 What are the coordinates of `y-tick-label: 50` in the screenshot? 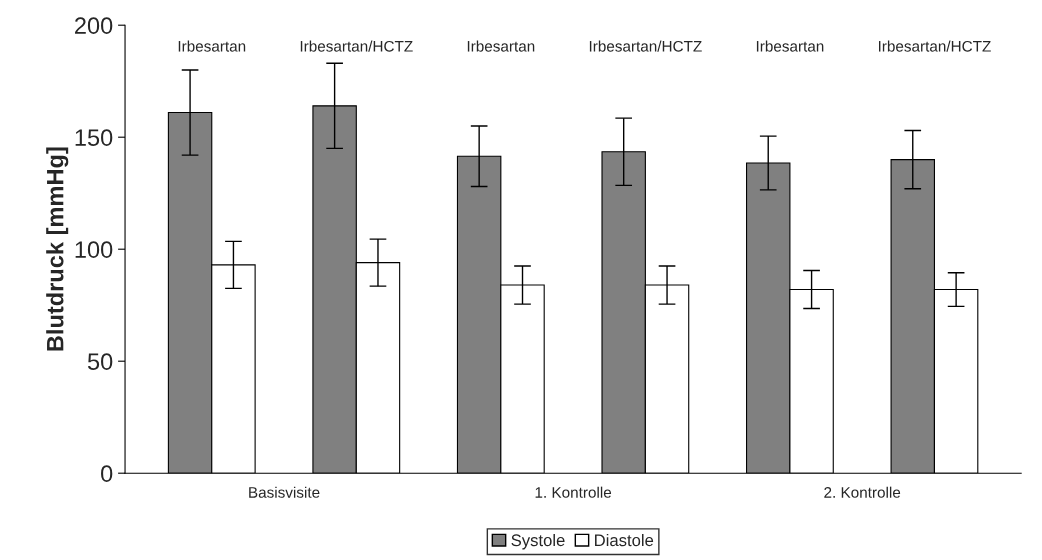 It's located at (100, 361).